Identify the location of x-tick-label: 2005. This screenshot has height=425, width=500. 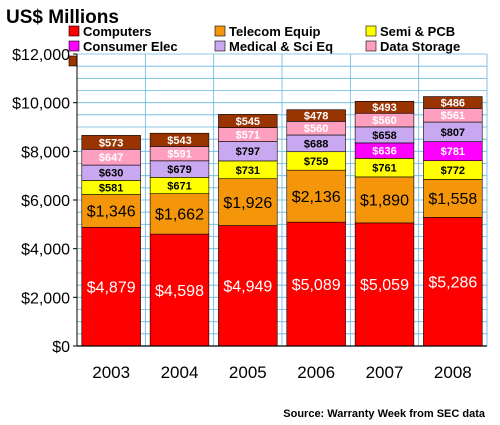
(248, 372).